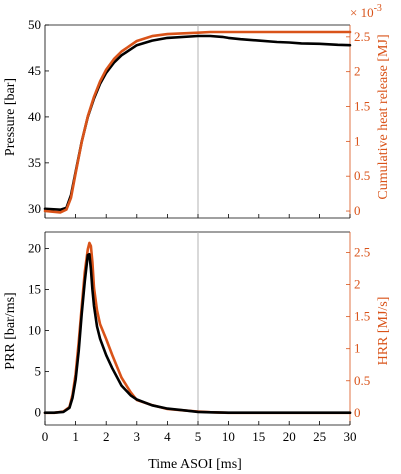  Describe the element at coordinates (319, 436) in the screenshot. I see `x-tick-label: 25` at that location.